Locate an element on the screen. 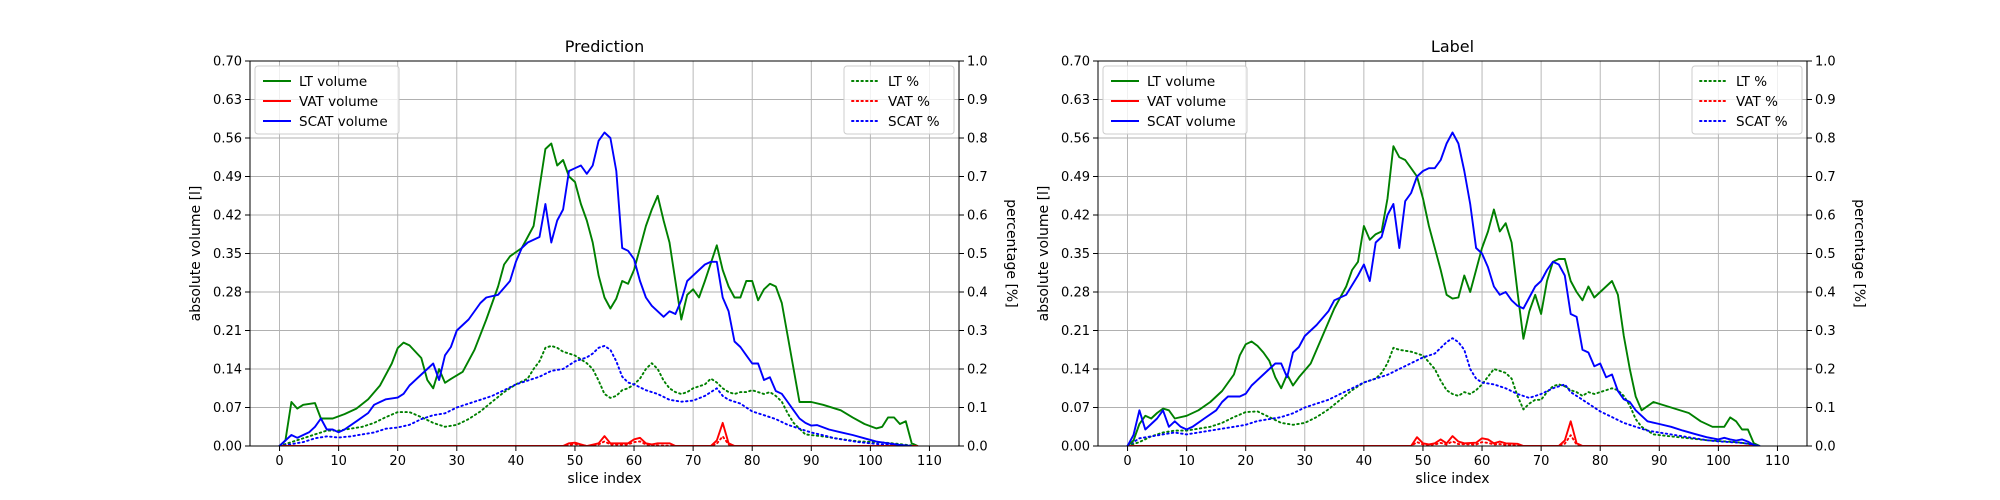  y2-axis-label: percentage [%] is located at coordinates (1011, 253).